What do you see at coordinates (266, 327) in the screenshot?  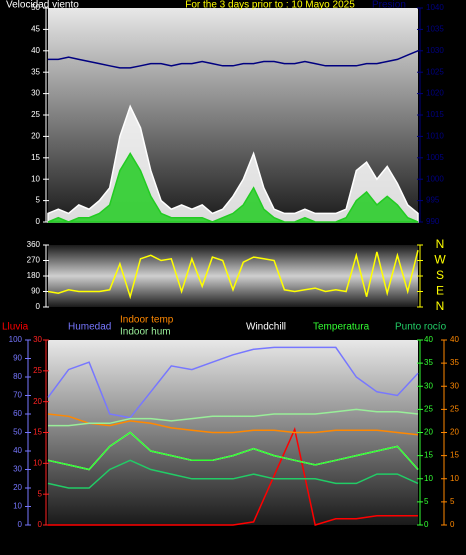 I see `legend-label: Windchill` at bounding box center [266, 327].